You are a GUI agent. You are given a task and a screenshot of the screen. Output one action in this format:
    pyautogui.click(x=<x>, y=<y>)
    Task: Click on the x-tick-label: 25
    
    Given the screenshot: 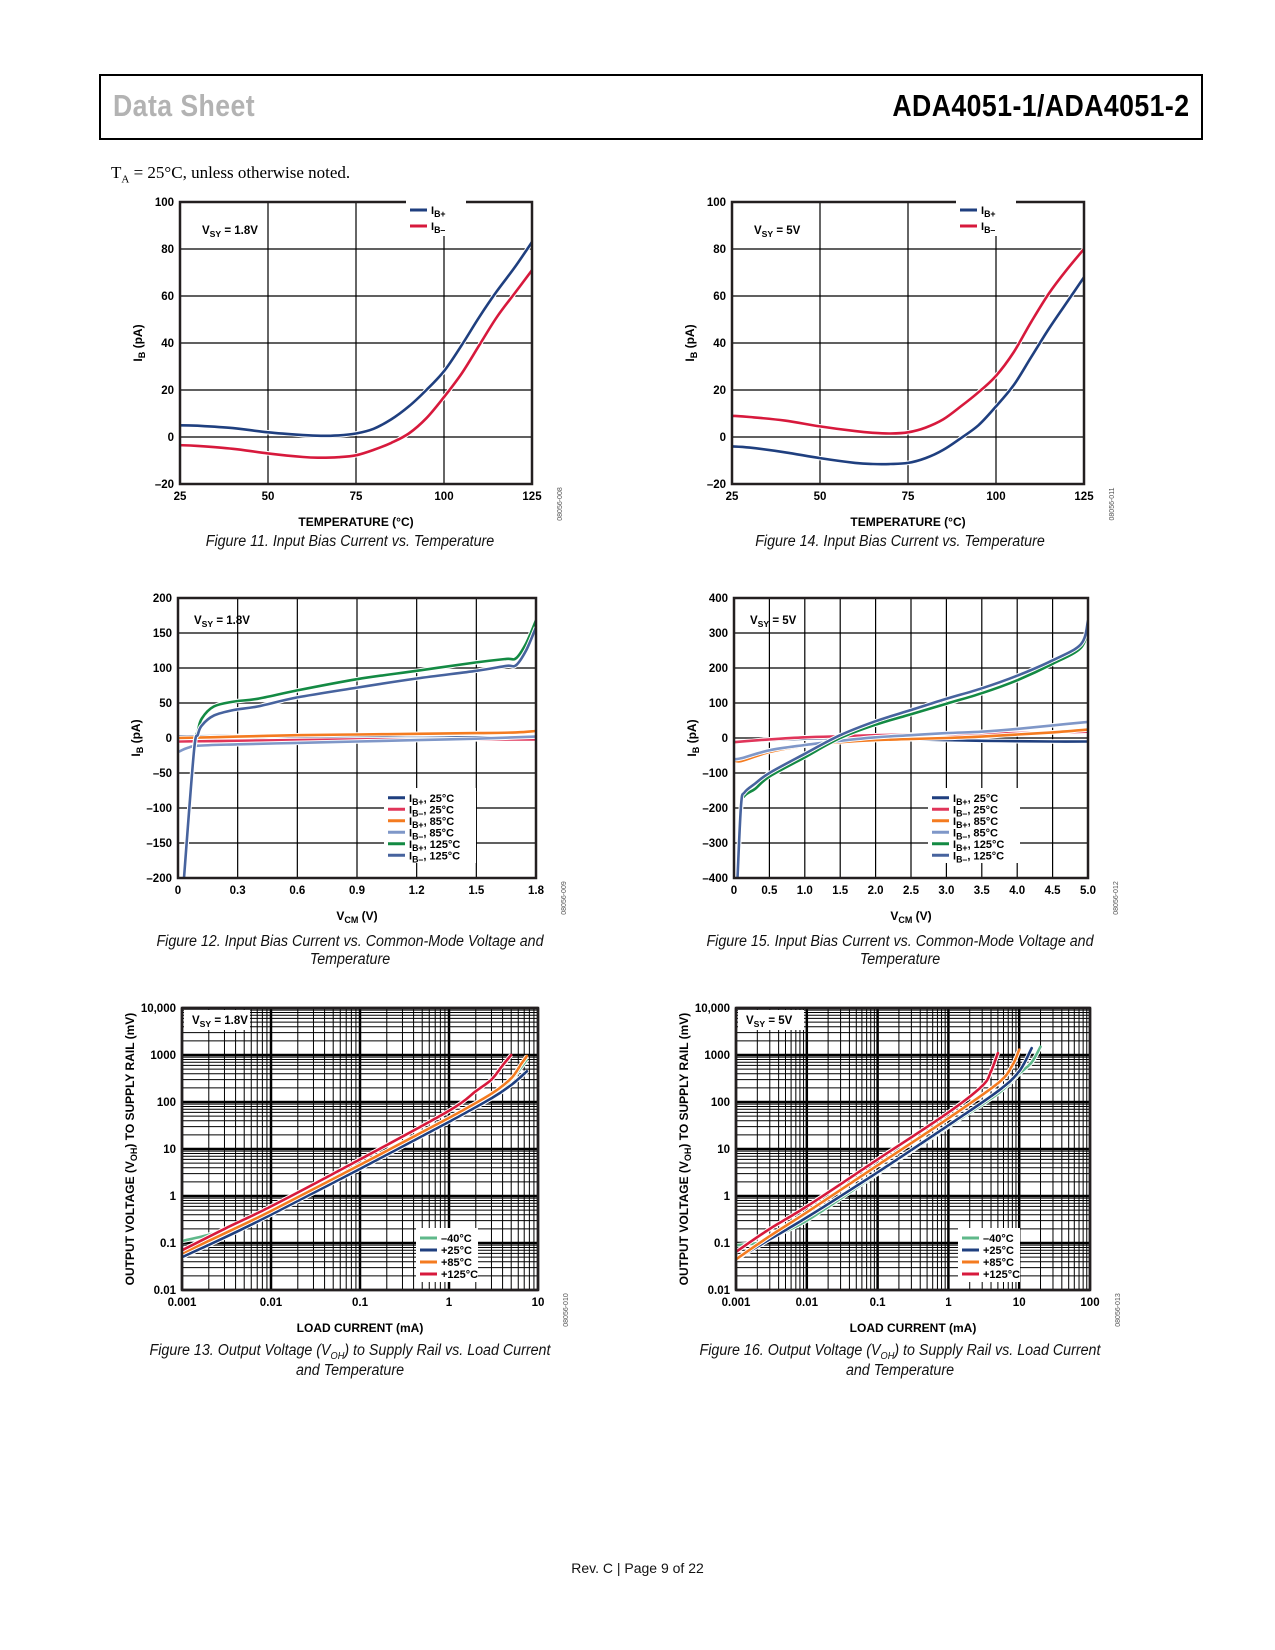 What is the action you would take?
    pyautogui.click(x=732, y=497)
    